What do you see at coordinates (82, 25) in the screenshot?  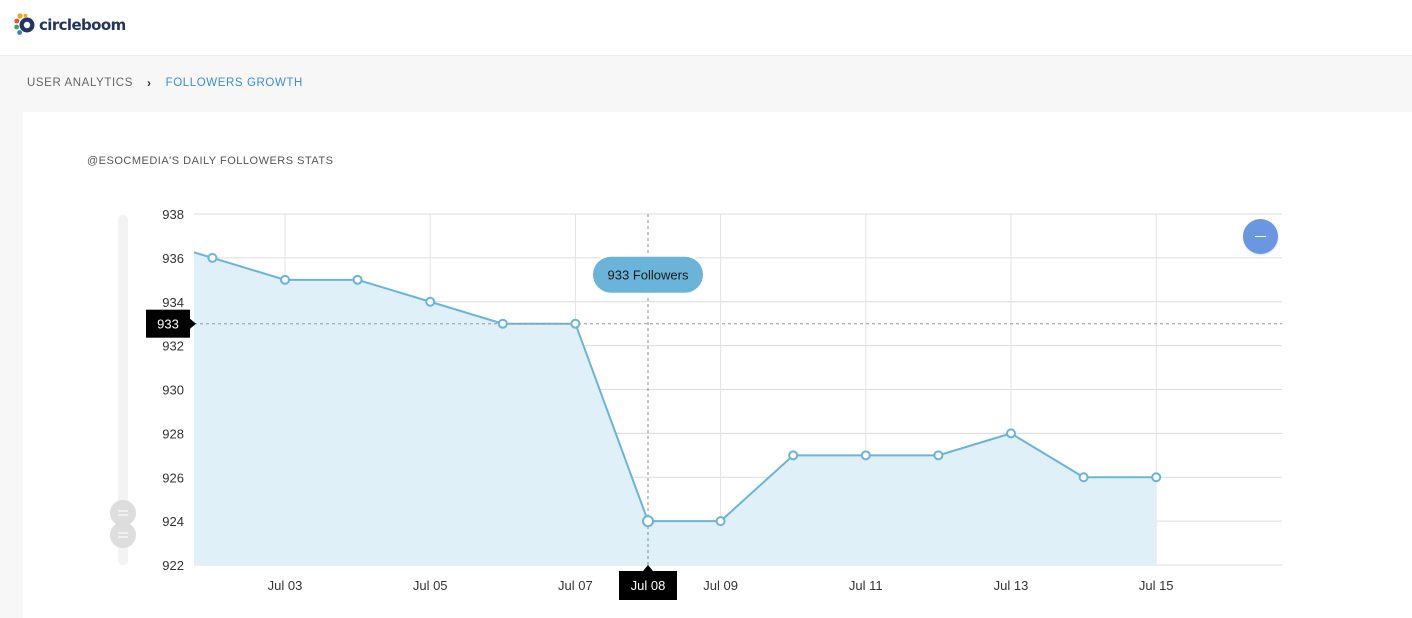 I see `logo-text: circleboom` at bounding box center [82, 25].